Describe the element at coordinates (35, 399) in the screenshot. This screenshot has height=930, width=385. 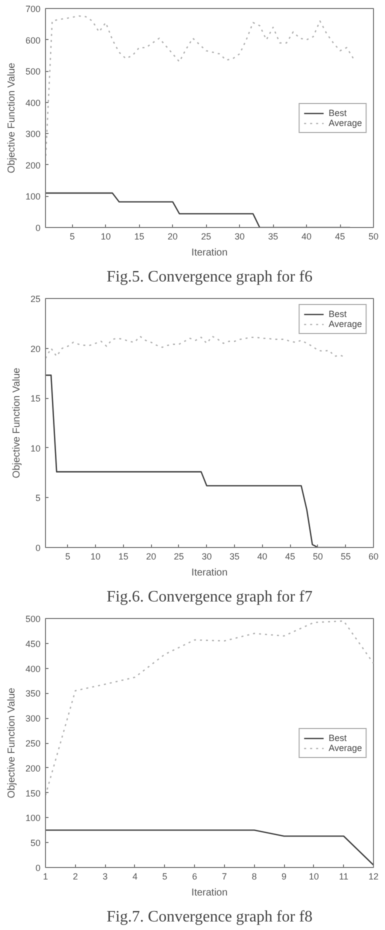
I see `y-tick-label: 15` at that location.